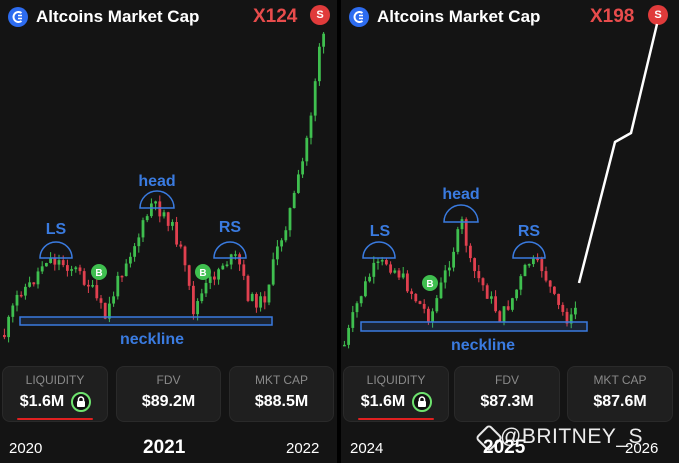  What do you see at coordinates (152, 339) in the screenshot?
I see `neckline-label: neckline` at bounding box center [152, 339].